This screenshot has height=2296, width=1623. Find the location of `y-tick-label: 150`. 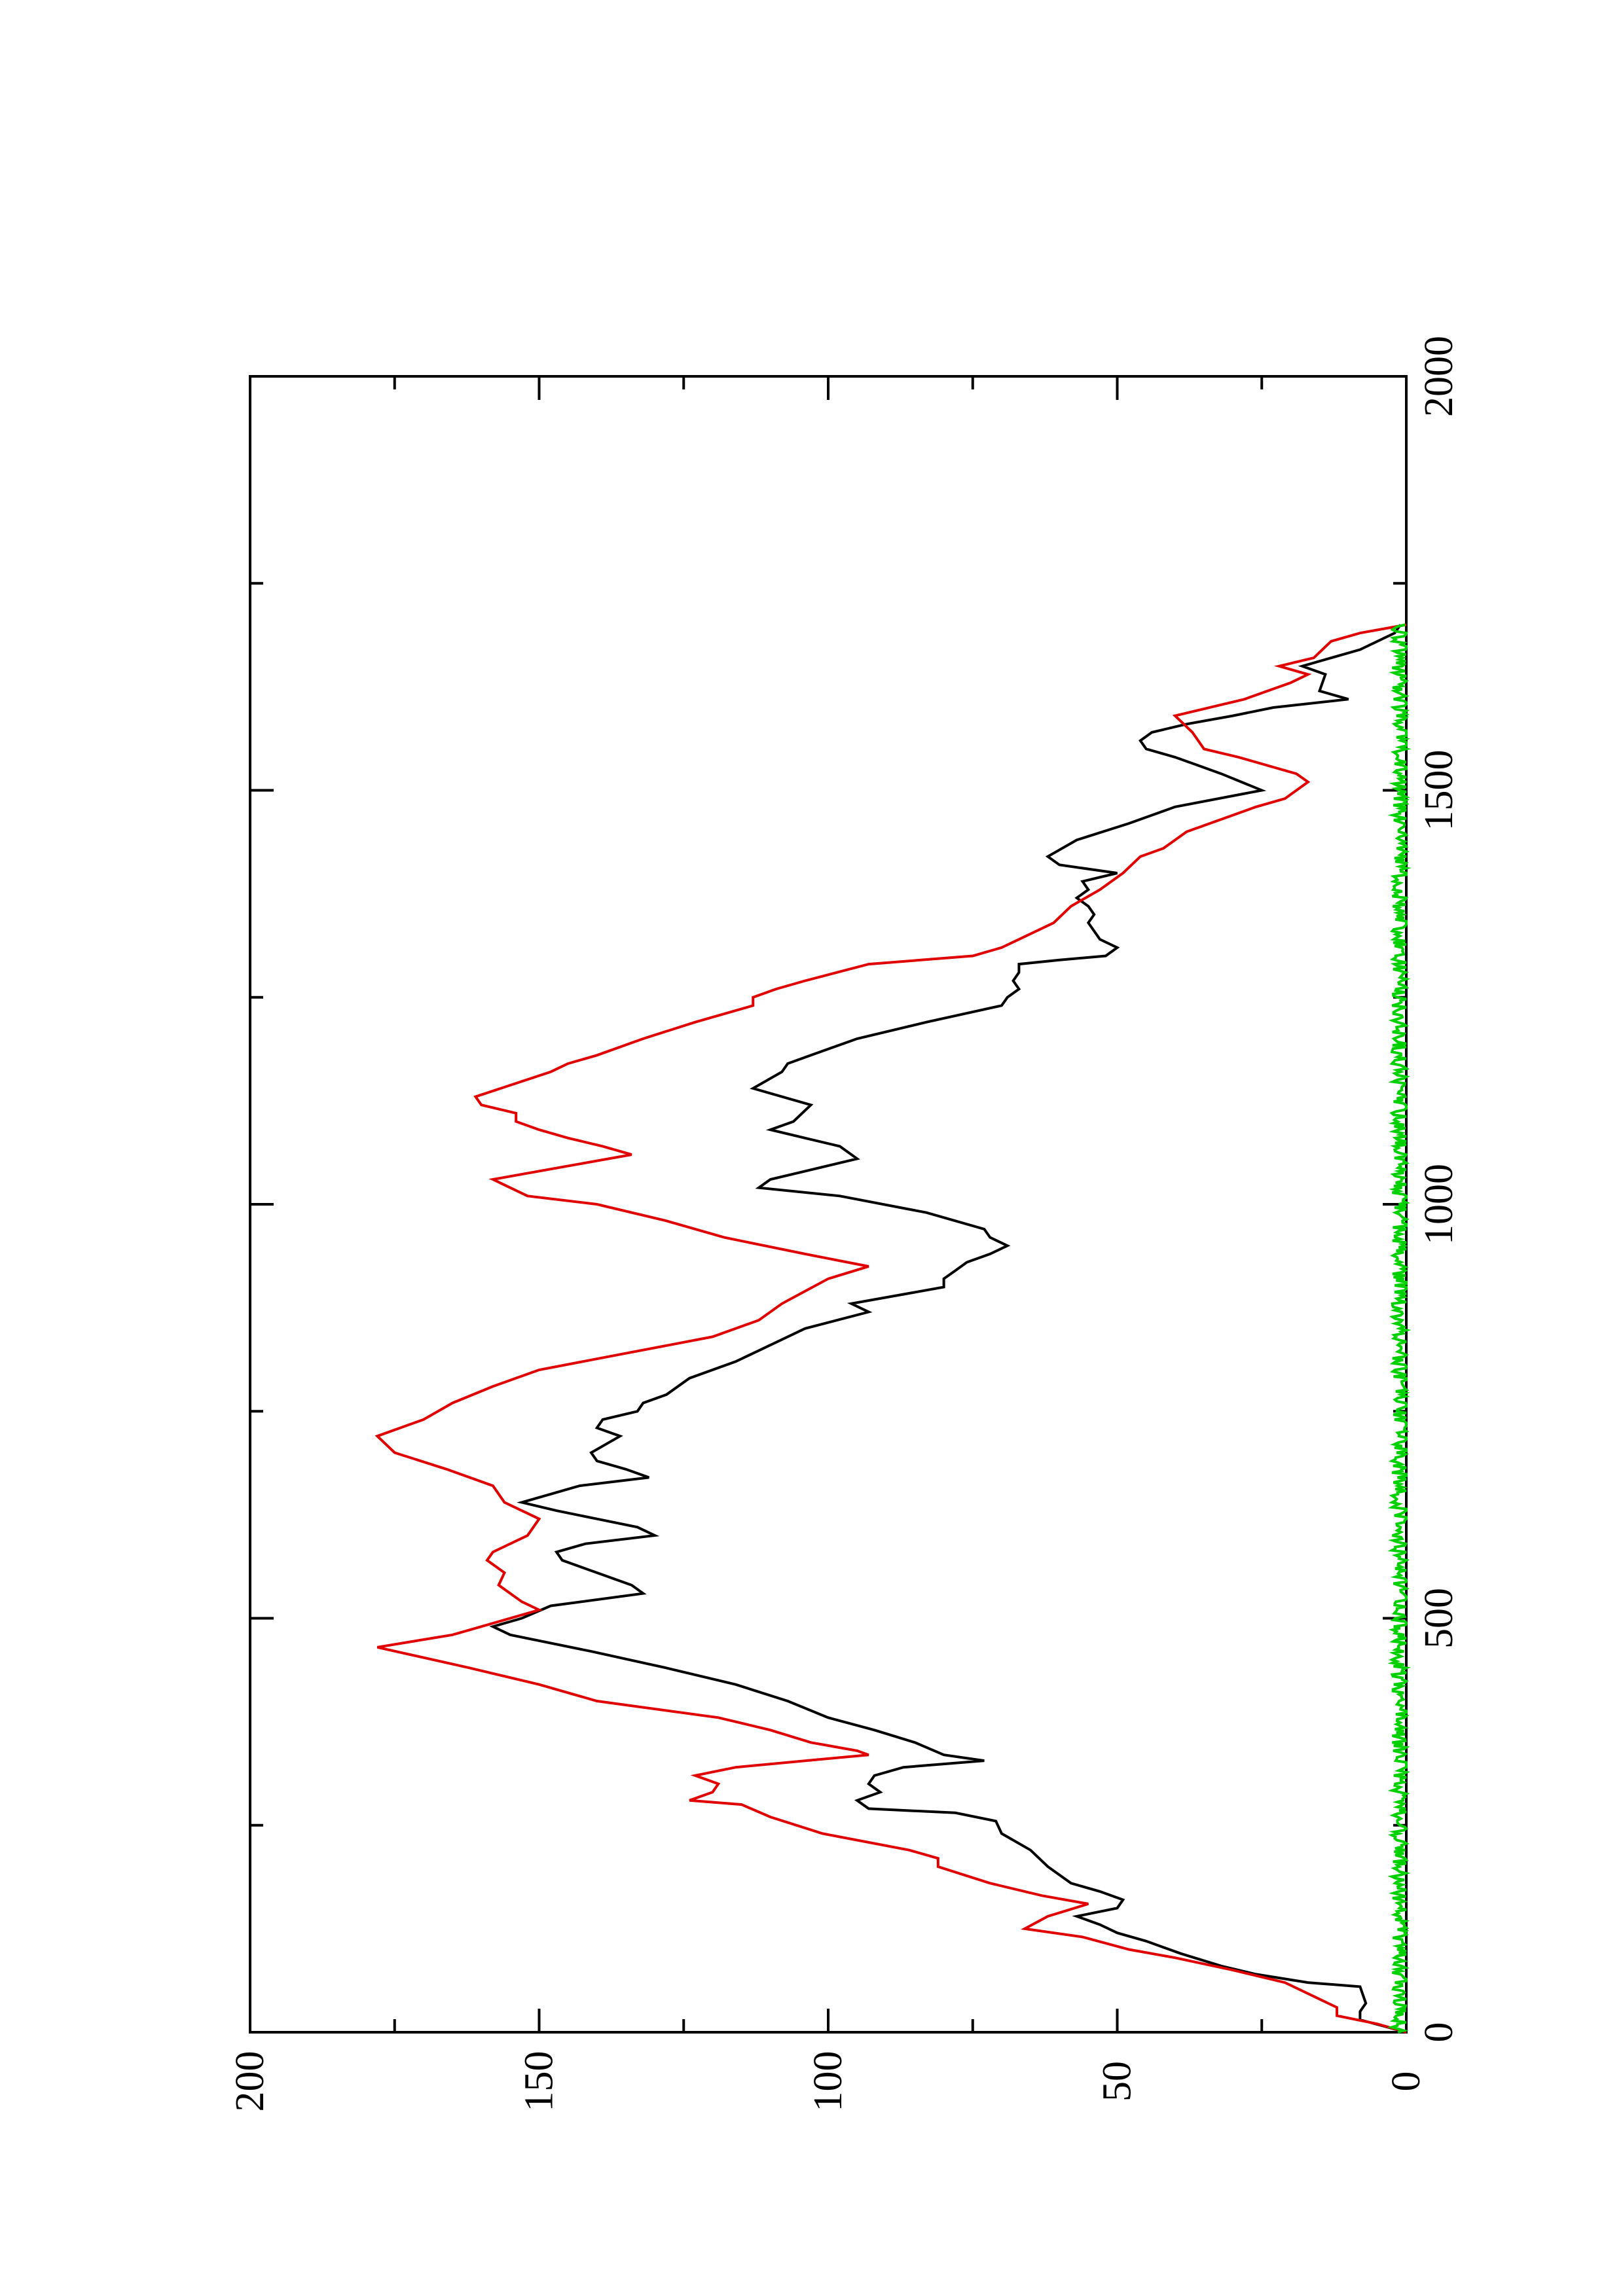

y-tick-label: 150 is located at coordinates (539, 2081).